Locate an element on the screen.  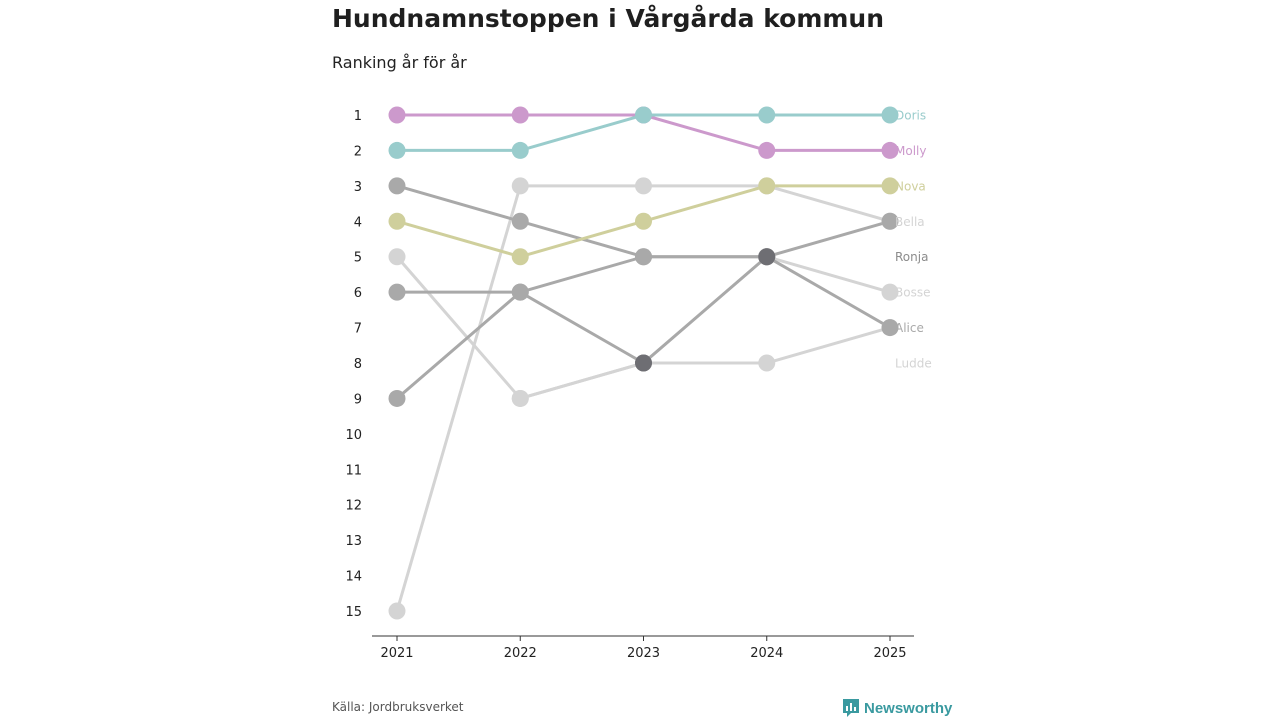
y-tick-label: 4 is located at coordinates (358, 222).